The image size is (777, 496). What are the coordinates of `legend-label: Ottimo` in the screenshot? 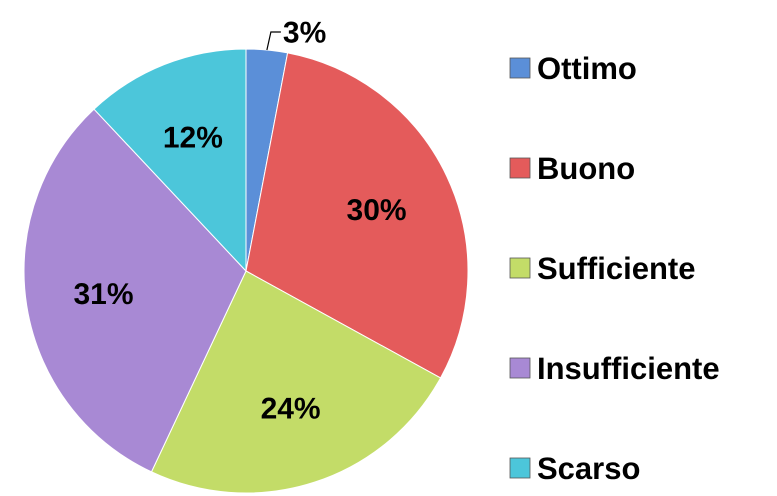 It's located at (587, 68).